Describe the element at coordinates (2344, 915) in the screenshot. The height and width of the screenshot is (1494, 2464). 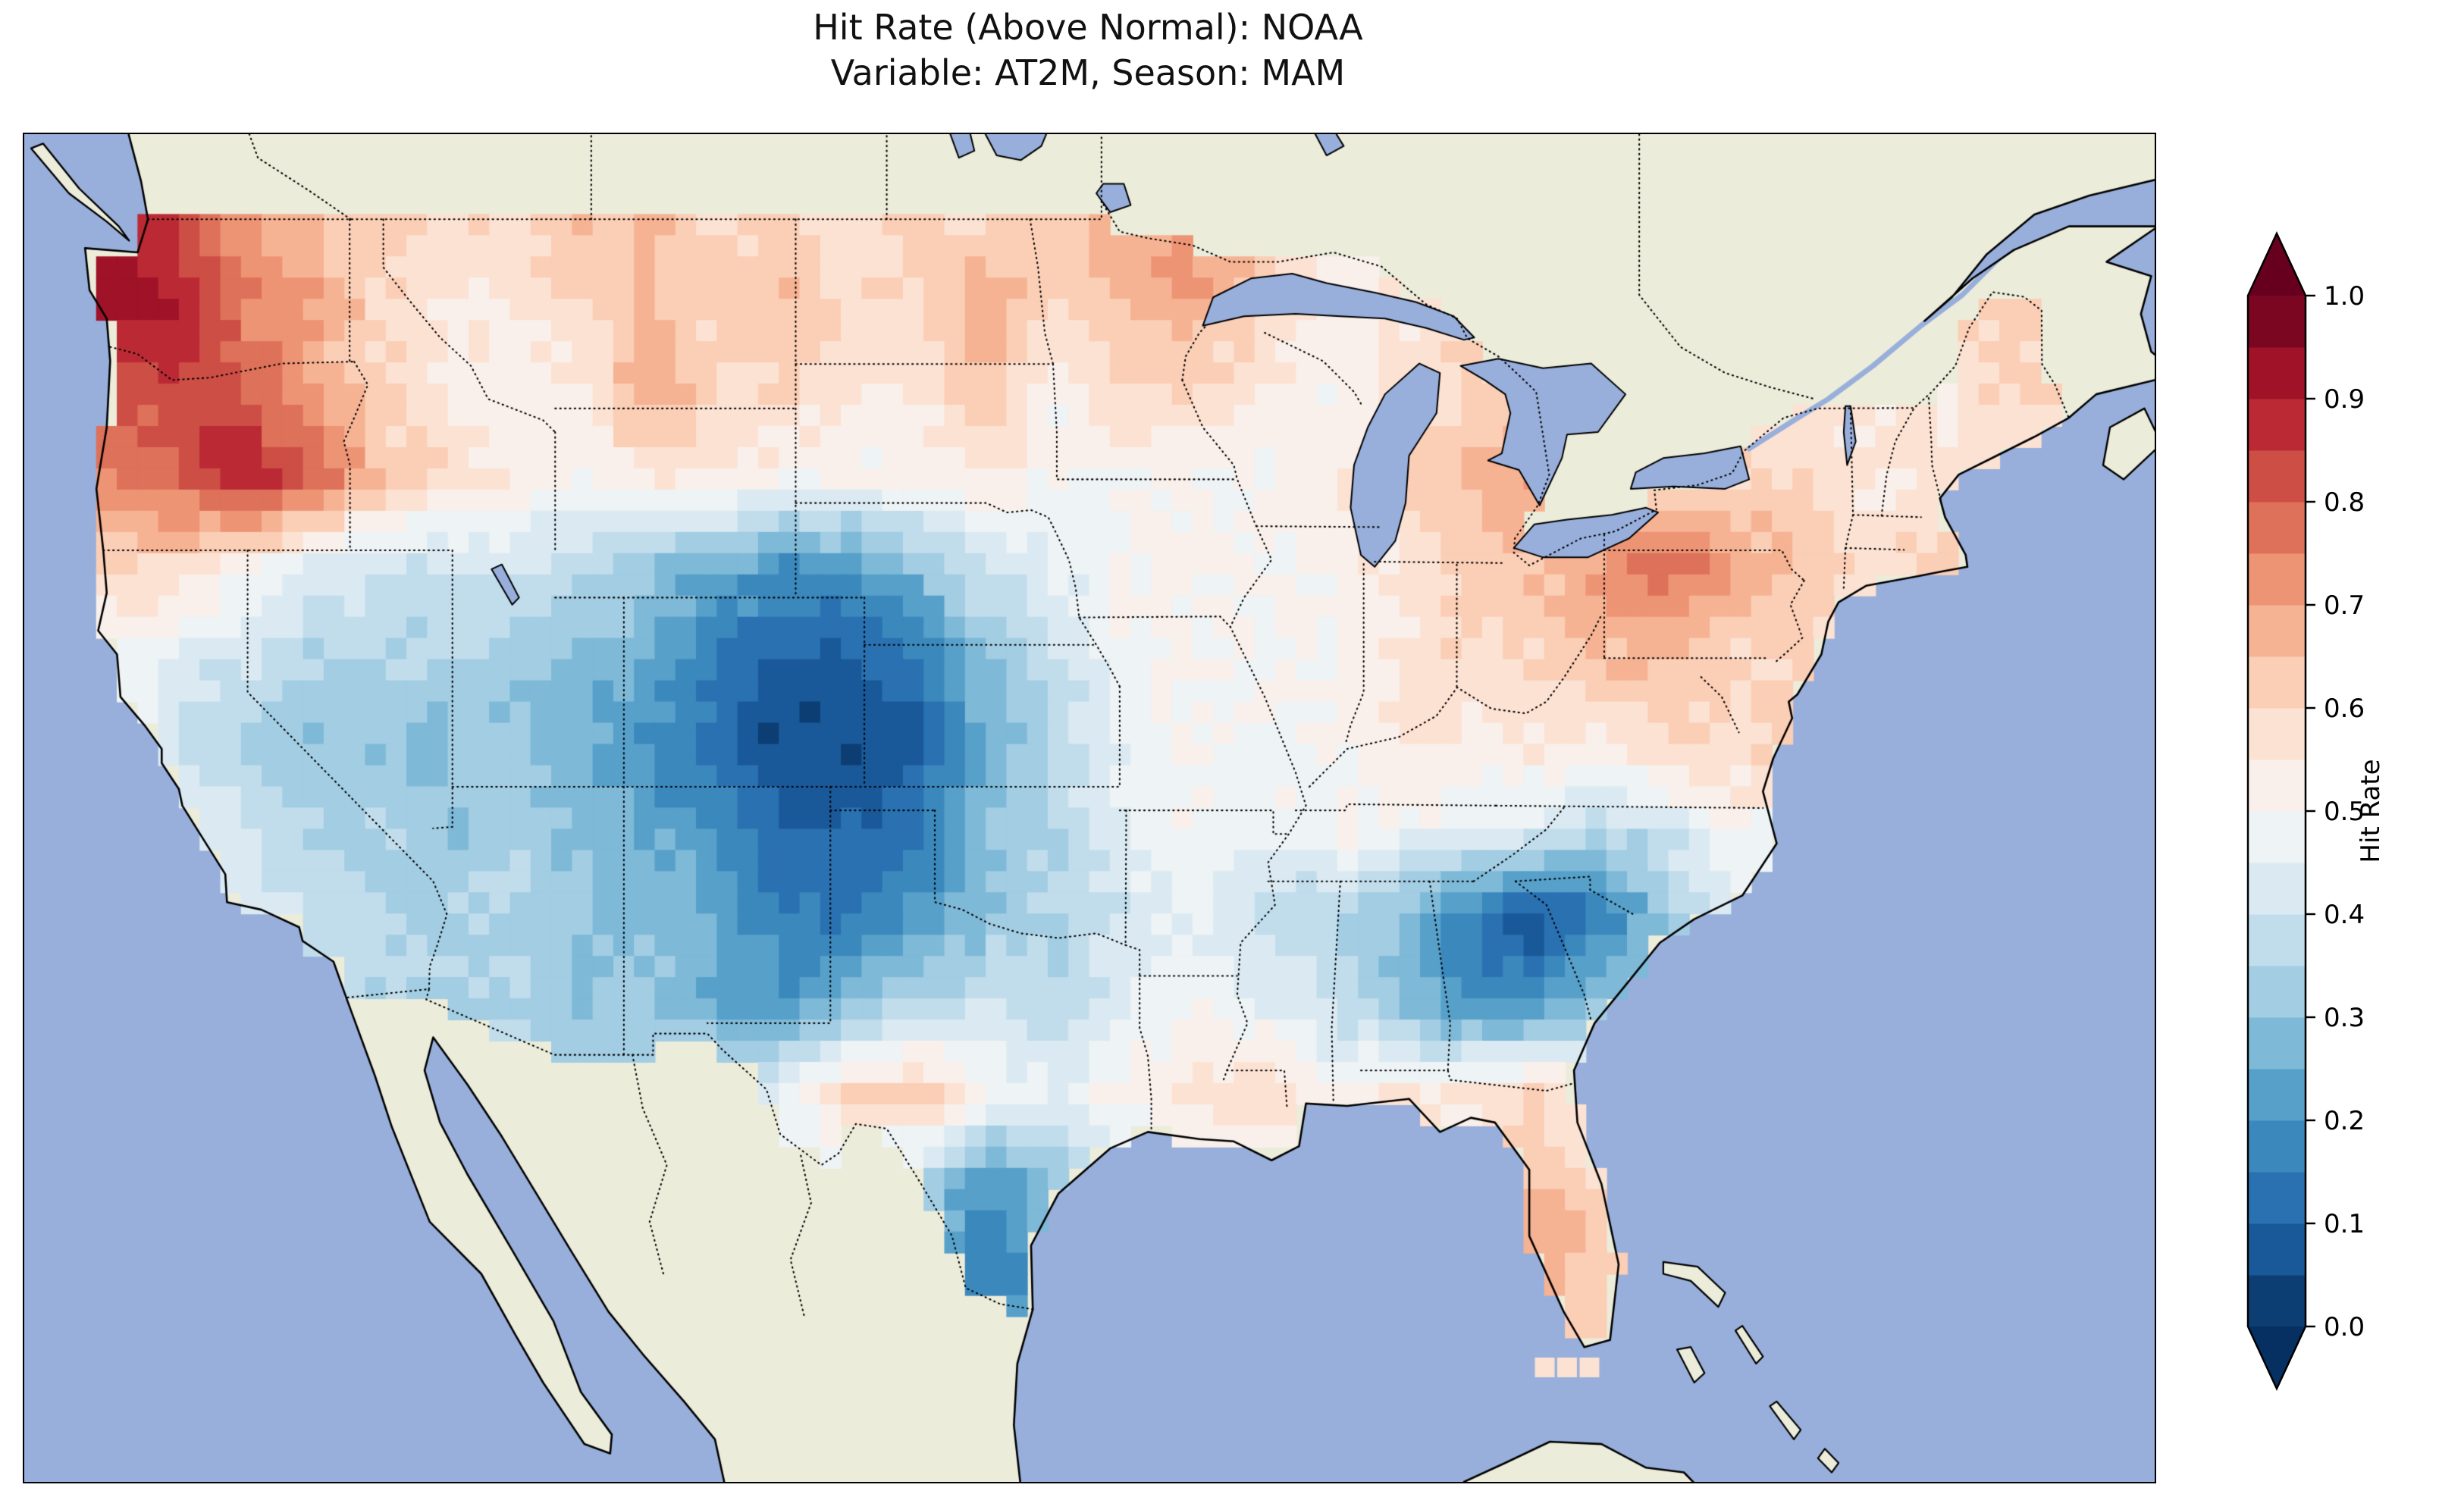
I see `colorbar-tick-label: 0.4` at that location.